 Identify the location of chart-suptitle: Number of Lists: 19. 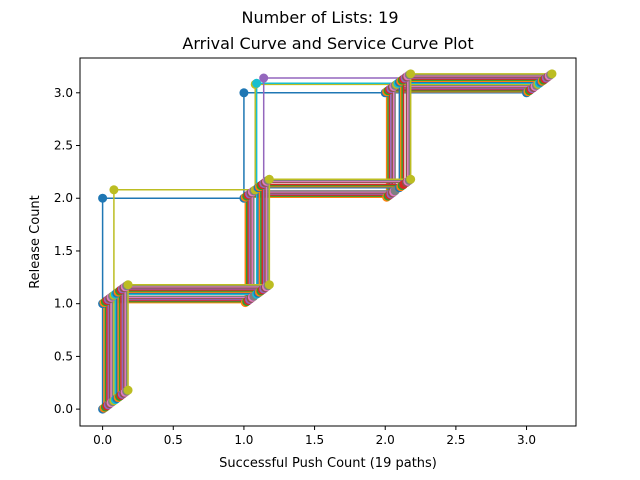
(319, 17).